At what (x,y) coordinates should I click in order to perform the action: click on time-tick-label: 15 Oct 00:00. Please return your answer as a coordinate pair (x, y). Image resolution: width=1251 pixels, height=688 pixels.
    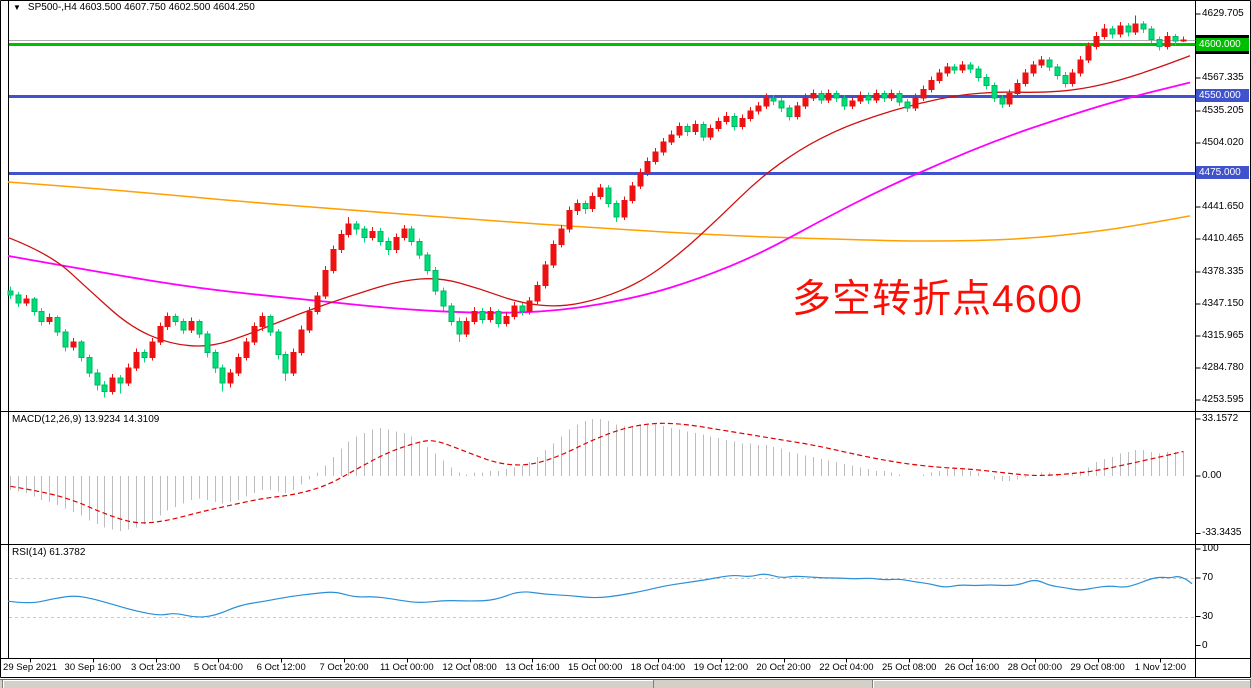
    Looking at the image, I should click on (595, 667).